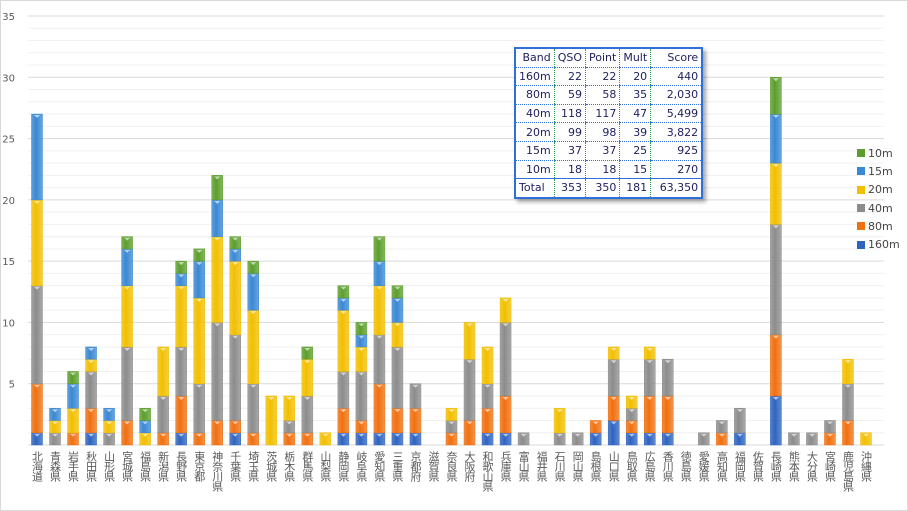 The width and height of the screenshot is (908, 511). Describe the element at coordinates (535, 114) in the screenshot. I see `cell: 40m` at that location.